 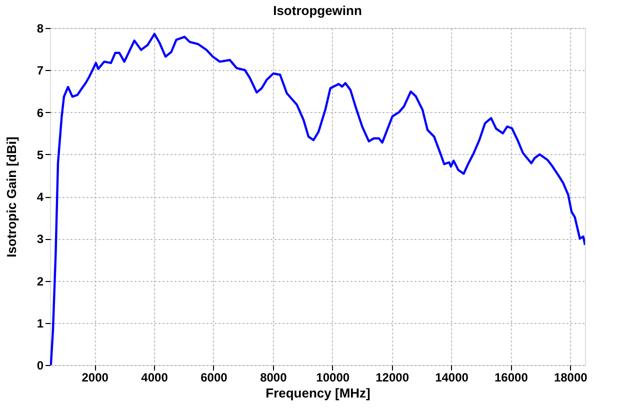 I want to click on y-tick-label: 2, so click(x=40, y=281).